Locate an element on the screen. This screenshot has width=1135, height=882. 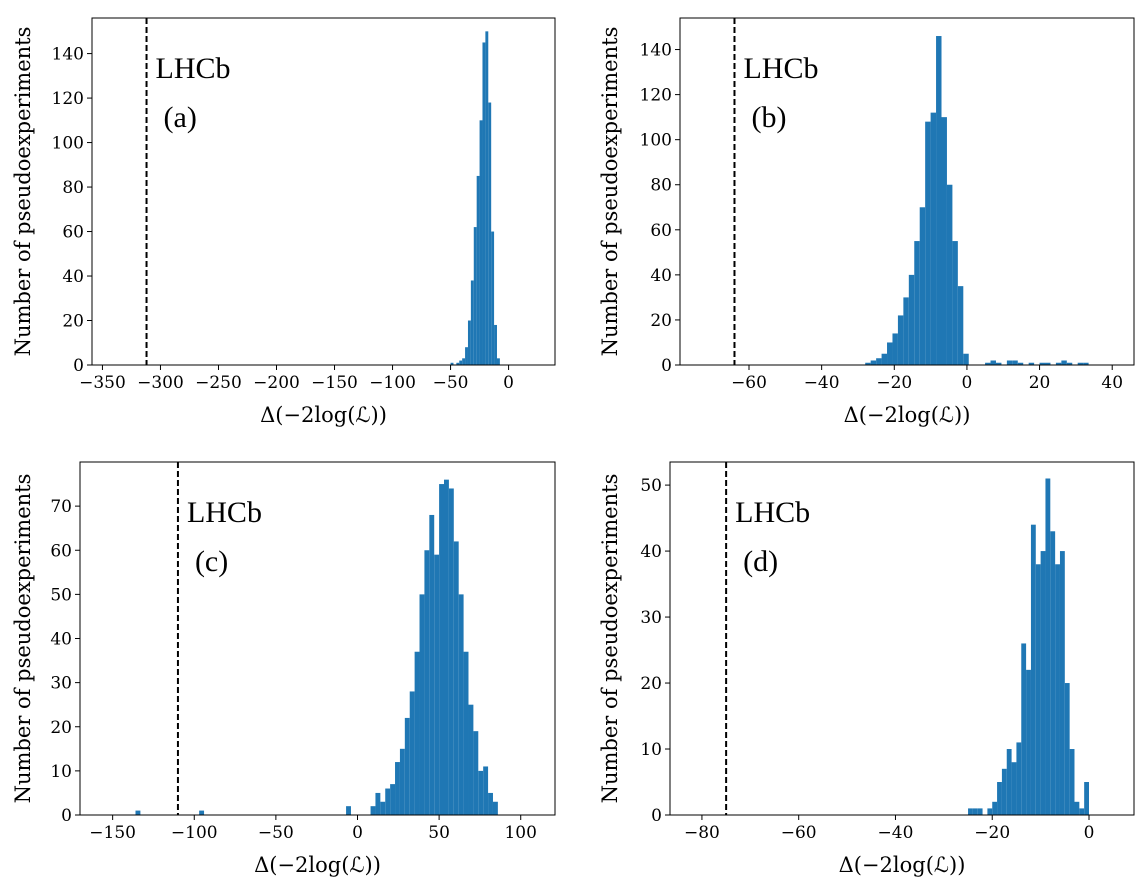
x-tick-label: −60 is located at coordinates (749, 383).